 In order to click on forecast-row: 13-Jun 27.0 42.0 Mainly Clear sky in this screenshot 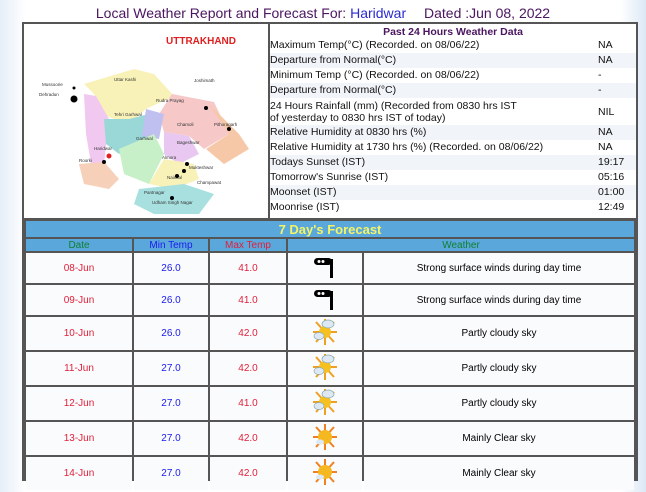, I will do `click(330, 438)`.